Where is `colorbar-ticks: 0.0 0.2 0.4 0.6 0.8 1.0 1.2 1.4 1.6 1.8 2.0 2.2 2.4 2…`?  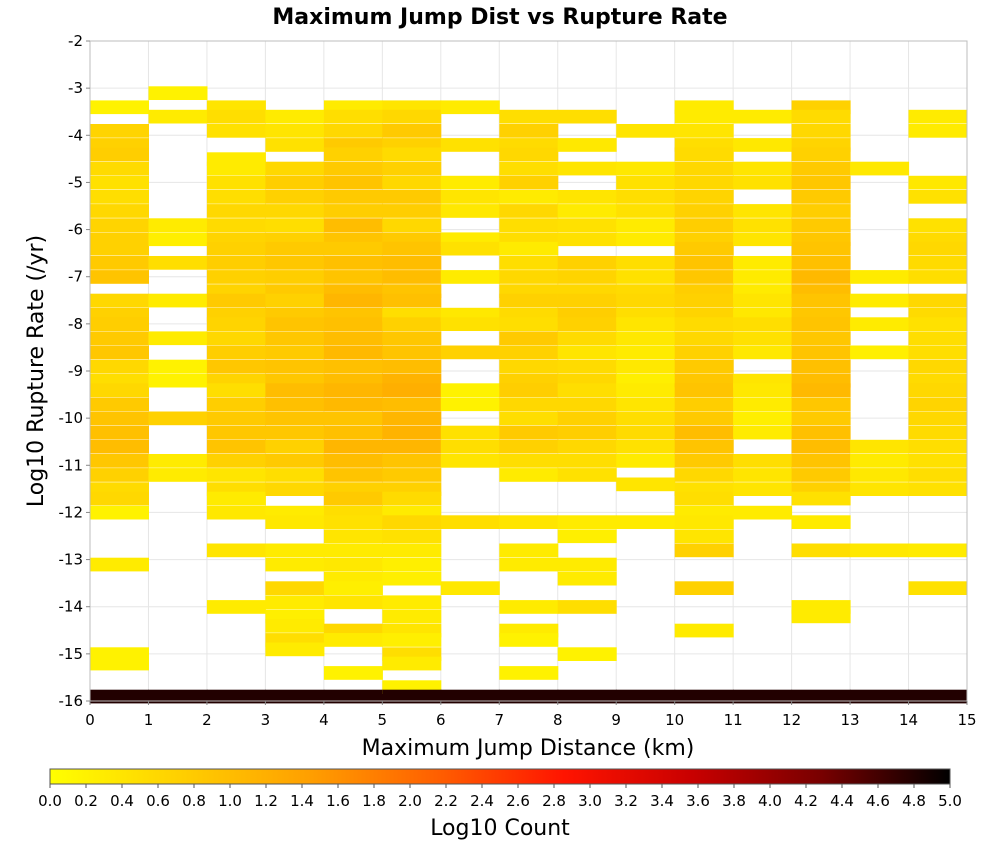 colorbar-ticks: 0.0 0.2 0.4 0.6 0.8 1.0 1.2 1.4 1.6 1.8 2.0 2.2 2.4 2… is located at coordinates (500, 797).